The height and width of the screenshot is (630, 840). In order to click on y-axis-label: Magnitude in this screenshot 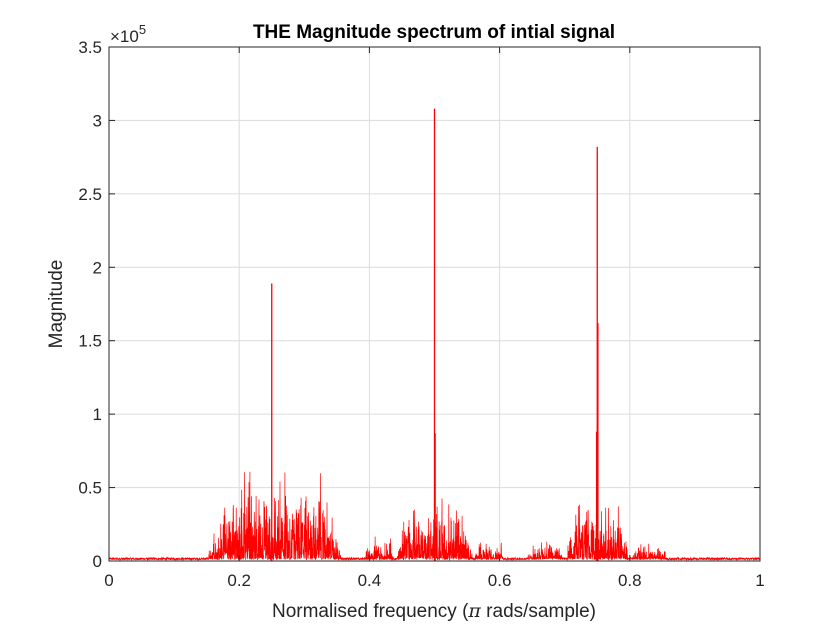, I will do `click(56, 304)`.